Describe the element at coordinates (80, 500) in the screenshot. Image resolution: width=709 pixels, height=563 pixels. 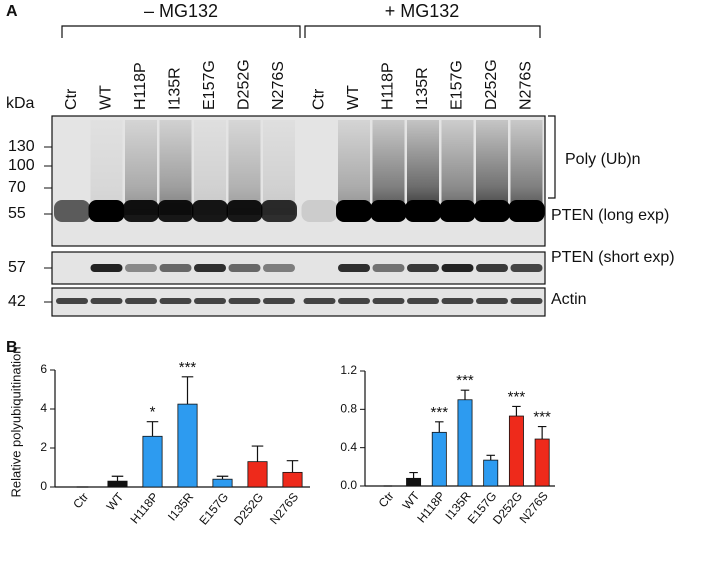
I see `x-tick-label: Ctr` at that location.